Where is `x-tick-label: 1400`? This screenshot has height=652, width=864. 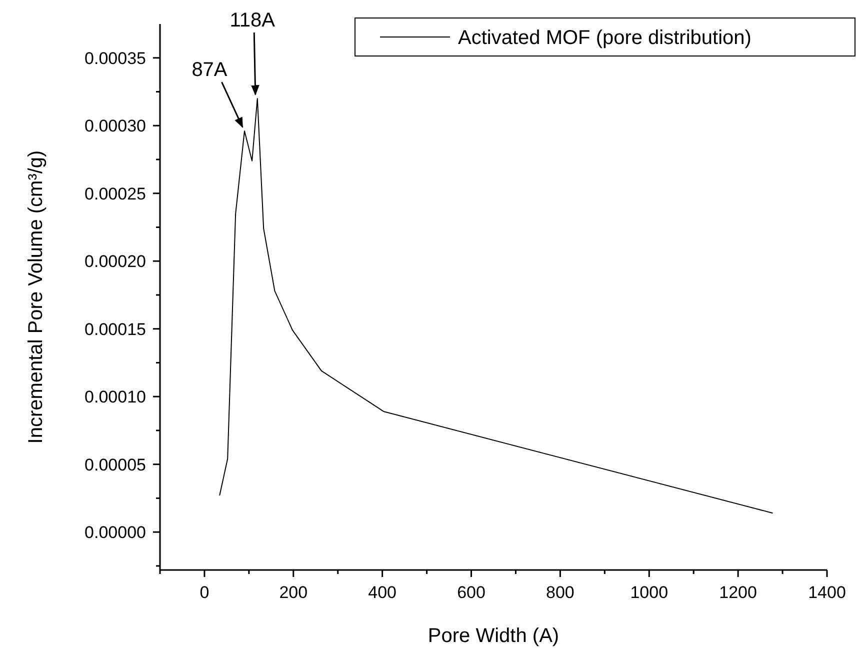 x-tick-label: 1400 is located at coordinates (827, 592).